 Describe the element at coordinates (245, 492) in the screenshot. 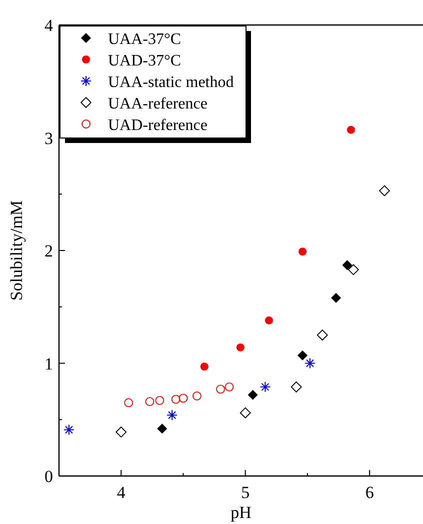

I see `x-tick-label: 5` at that location.